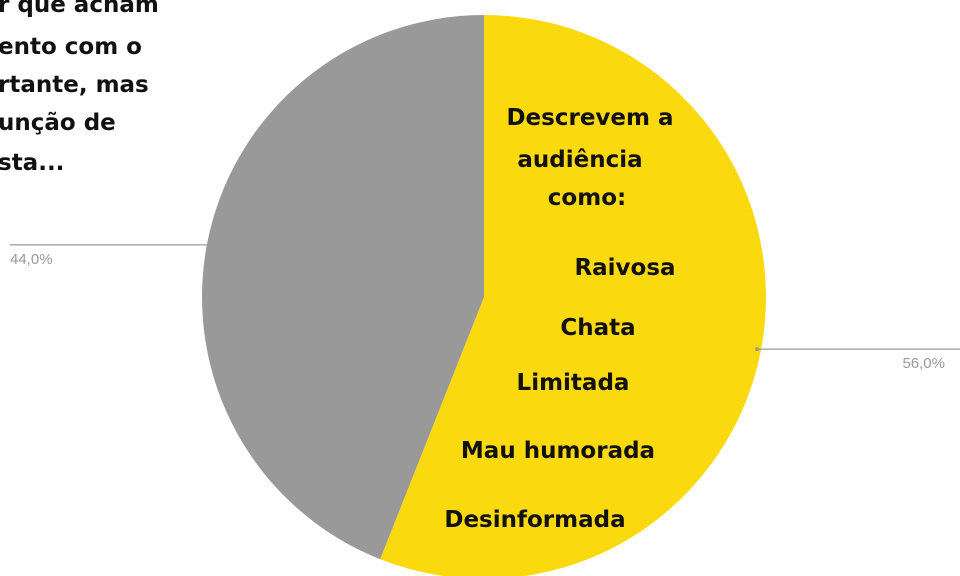  What do you see at coordinates (79, 9) in the screenshot?
I see `side-text-line: r que acham` at bounding box center [79, 9].